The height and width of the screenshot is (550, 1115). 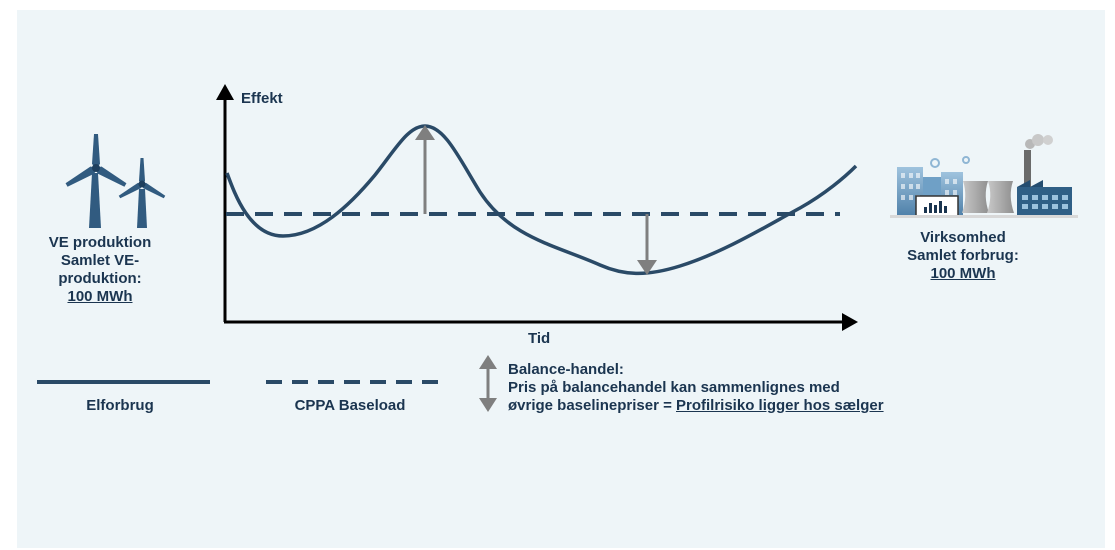 What do you see at coordinates (100, 278) in the screenshot?
I see `ve-produktion-line3: produktion:` at bounding box center [100, 278].